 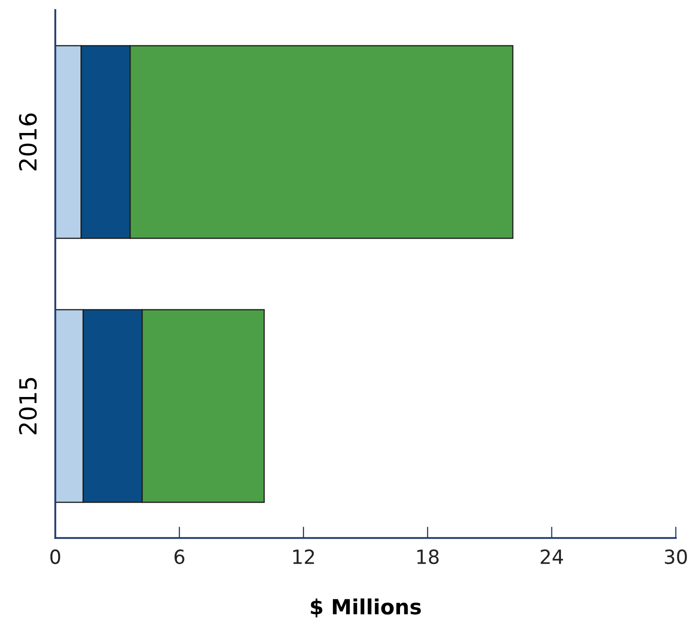 I want to click on x-tick-label: 24, so click(x=551, y=556).